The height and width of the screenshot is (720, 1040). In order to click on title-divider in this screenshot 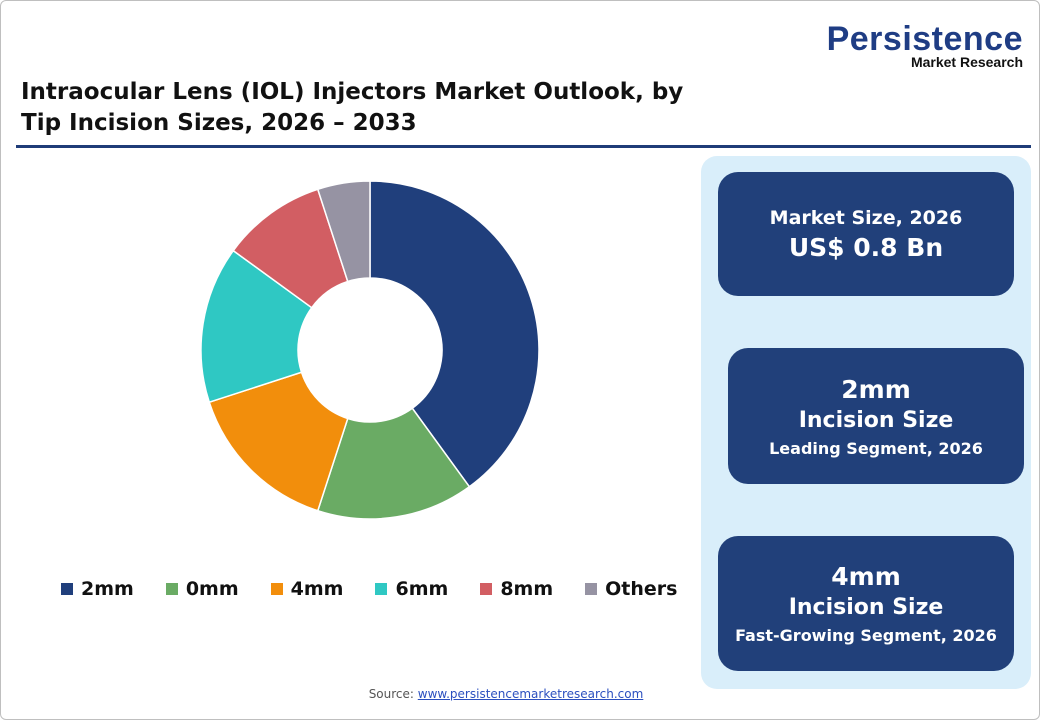, I will do `click(523, 146)`.